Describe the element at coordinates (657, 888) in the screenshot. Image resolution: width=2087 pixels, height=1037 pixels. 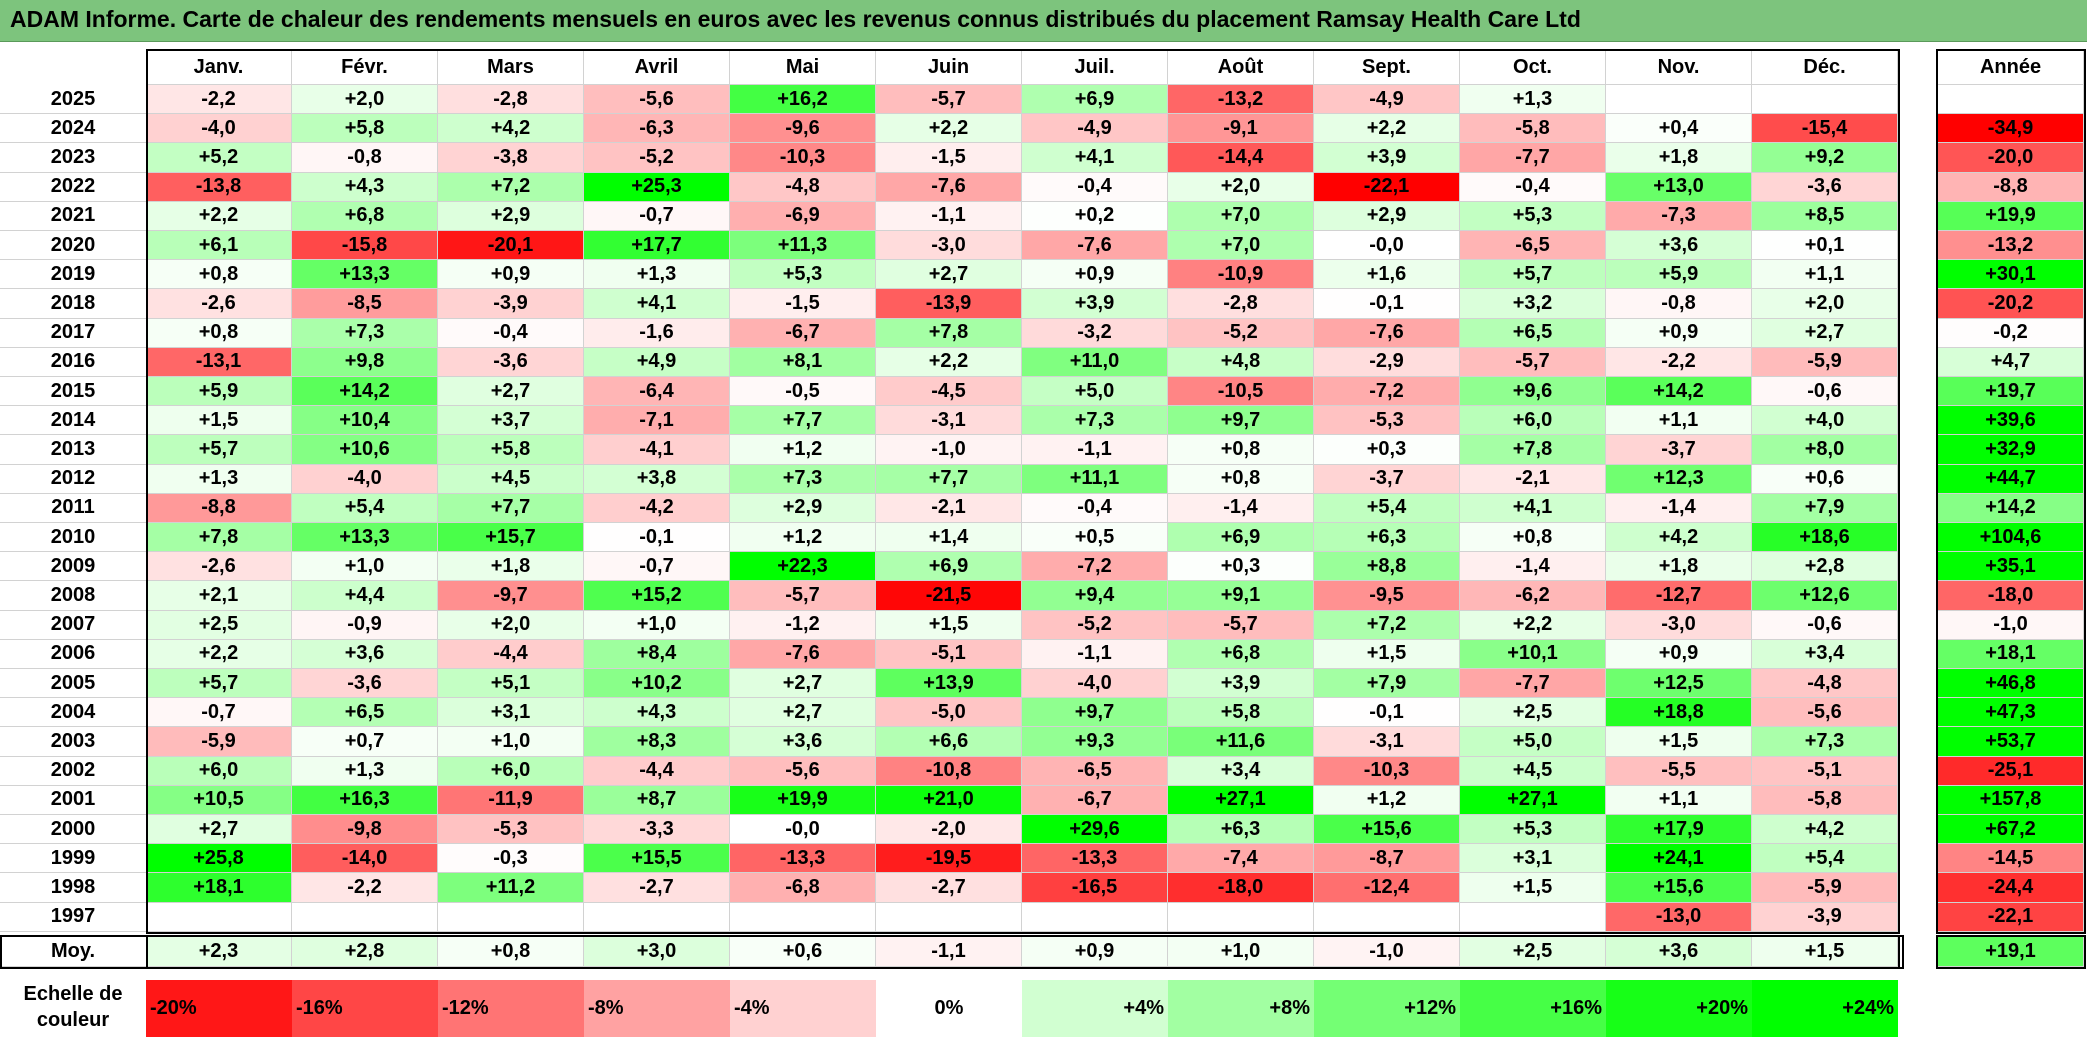
I see `heatmap-cell: -2,7` at that location.